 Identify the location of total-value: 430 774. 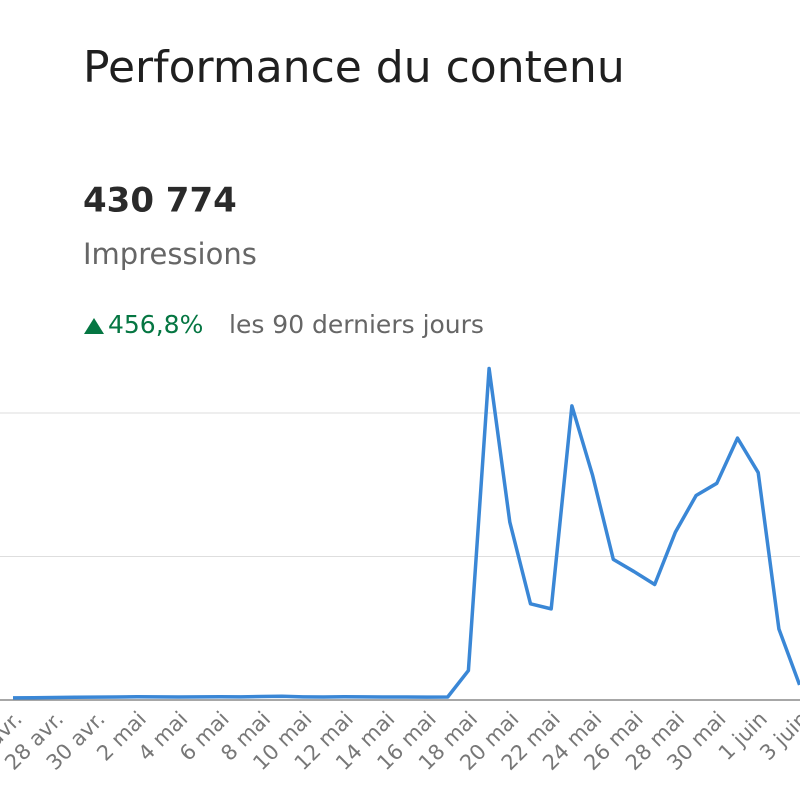
(160, 201).